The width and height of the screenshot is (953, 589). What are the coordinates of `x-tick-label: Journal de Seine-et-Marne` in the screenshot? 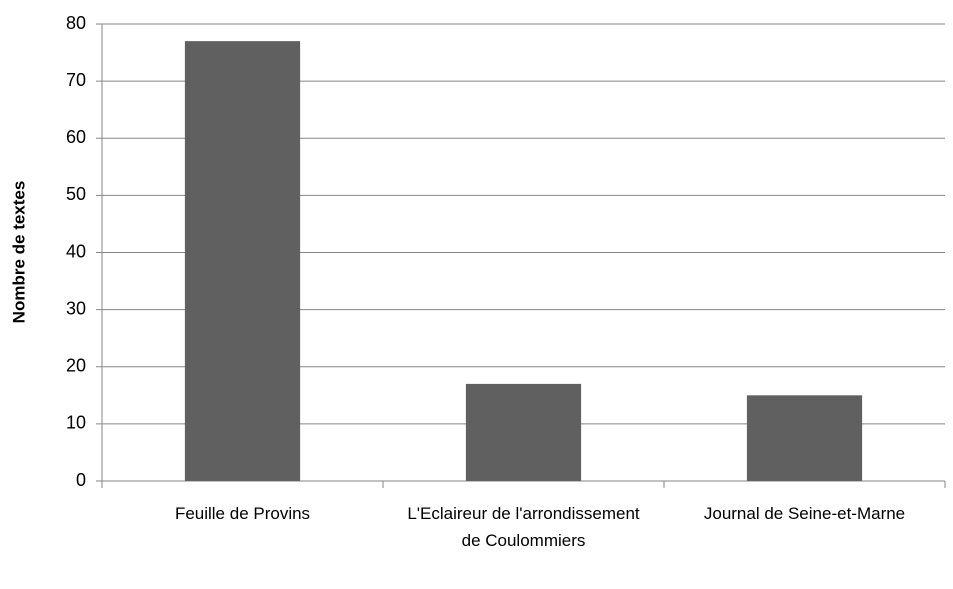 It's located at (804, 513).